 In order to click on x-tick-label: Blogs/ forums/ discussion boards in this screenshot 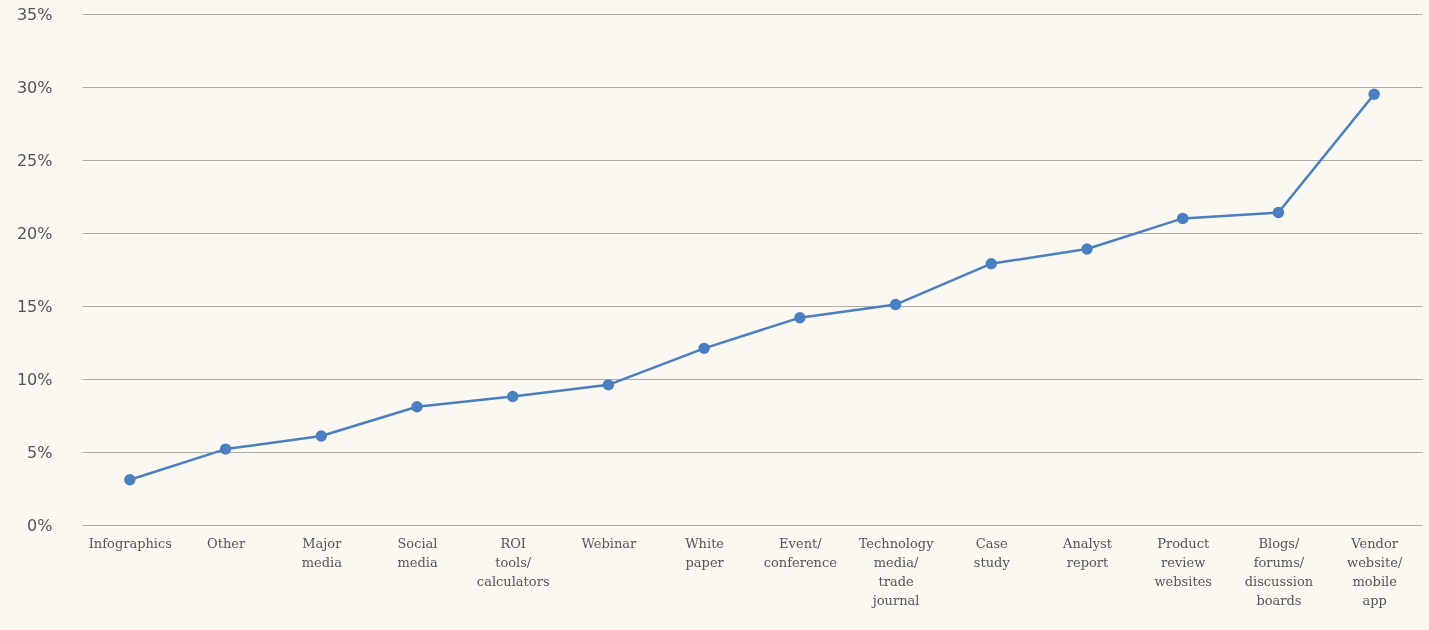, I will do `click(1279, 571)`.